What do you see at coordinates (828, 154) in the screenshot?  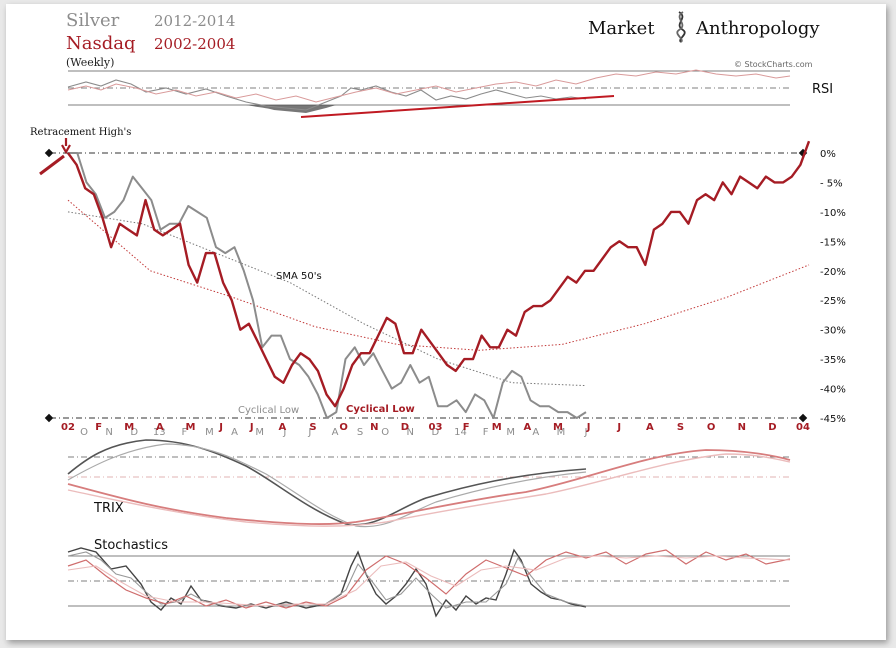 I see `y-tick-label: 0%` at bounding box center [828, 154].